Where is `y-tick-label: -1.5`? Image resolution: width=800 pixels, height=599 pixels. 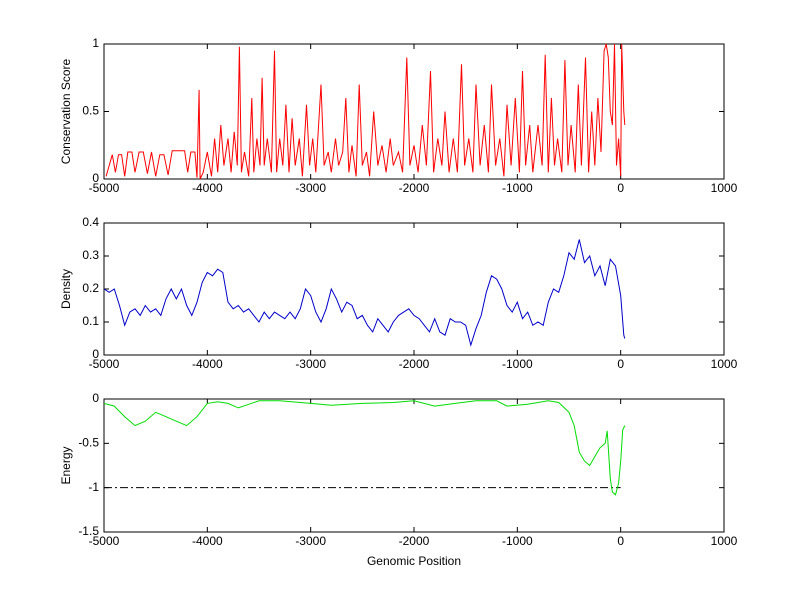 y-tick-label: -1.5 is located at coordinates (88, 531).